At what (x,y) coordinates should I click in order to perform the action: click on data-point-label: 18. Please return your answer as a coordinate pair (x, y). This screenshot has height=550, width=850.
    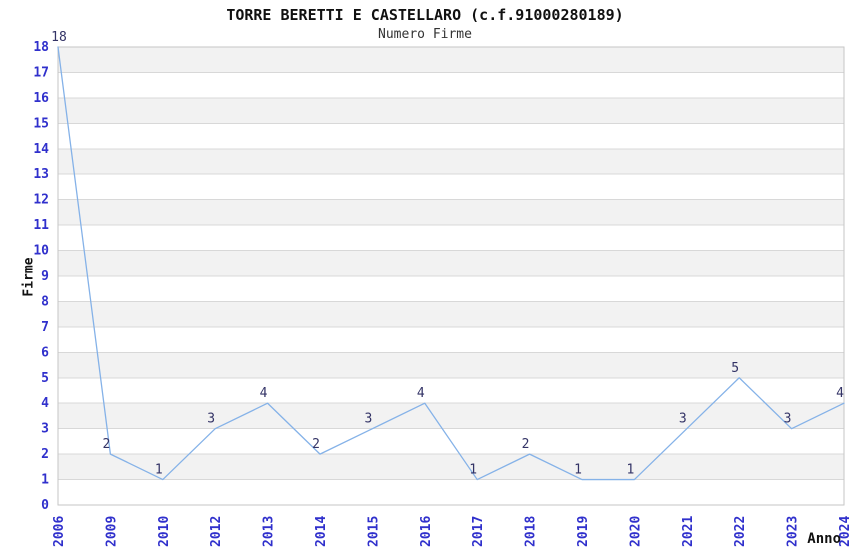
    Looking at the image, I should click on (59, 37).